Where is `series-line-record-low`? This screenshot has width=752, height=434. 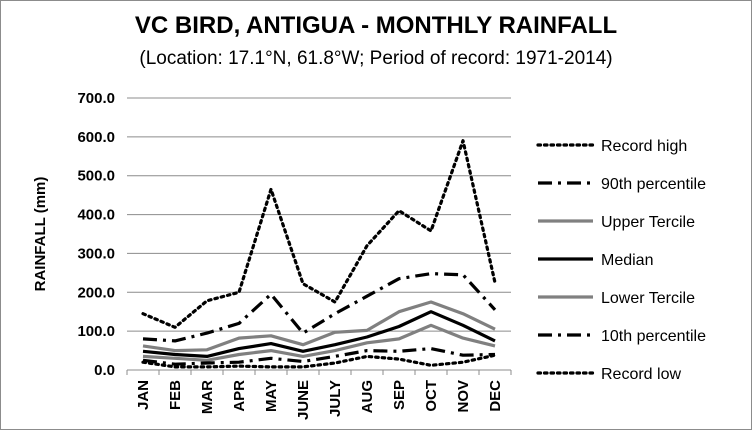 series-line-record-low is located at coordinates (319, 361).